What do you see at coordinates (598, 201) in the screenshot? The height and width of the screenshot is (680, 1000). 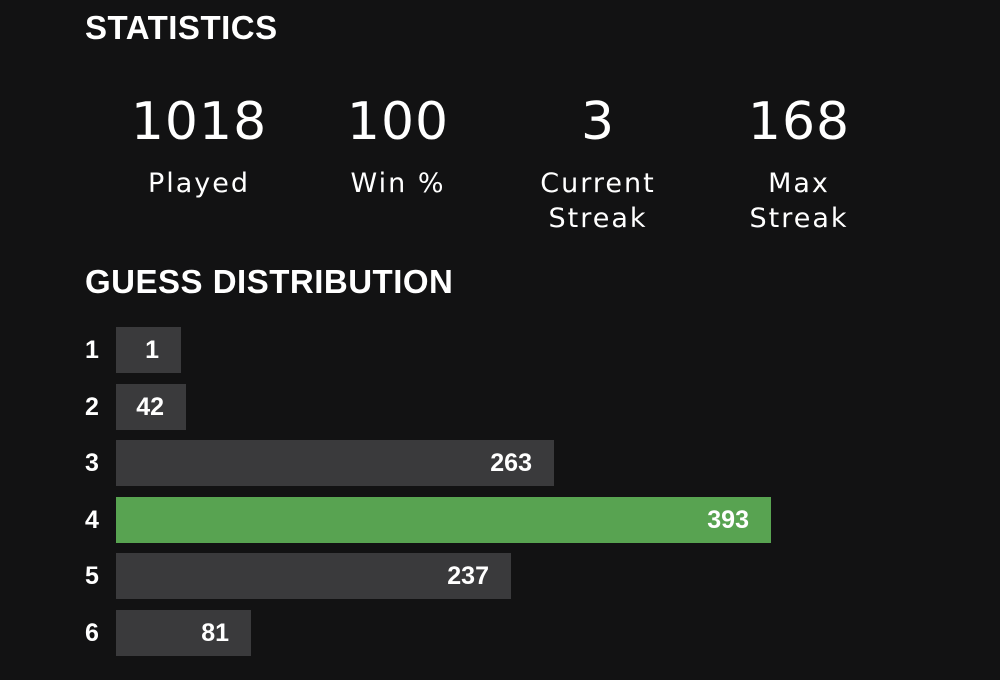 I see `stat-current-streak-label: Current Streak` at bounding box center [598, 201].